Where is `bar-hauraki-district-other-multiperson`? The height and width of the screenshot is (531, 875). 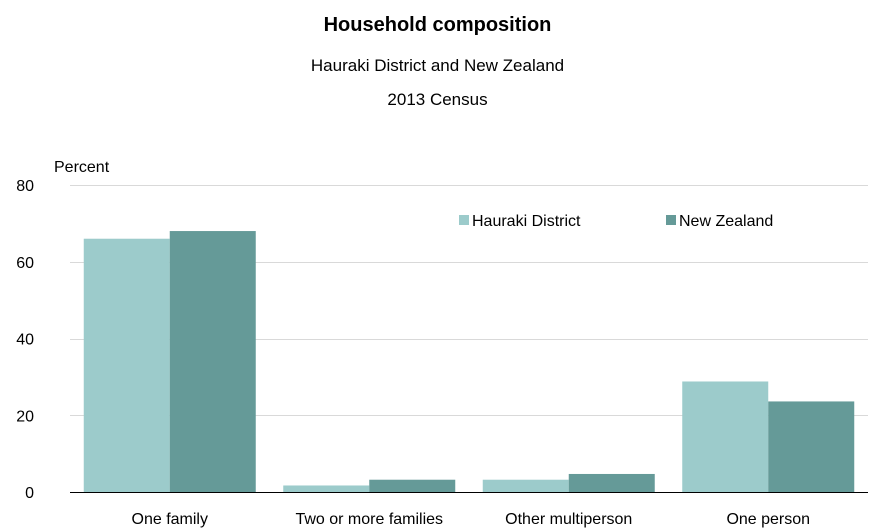 bar-hauraki-district-other-multiperson is located at coordinates (525, 485).